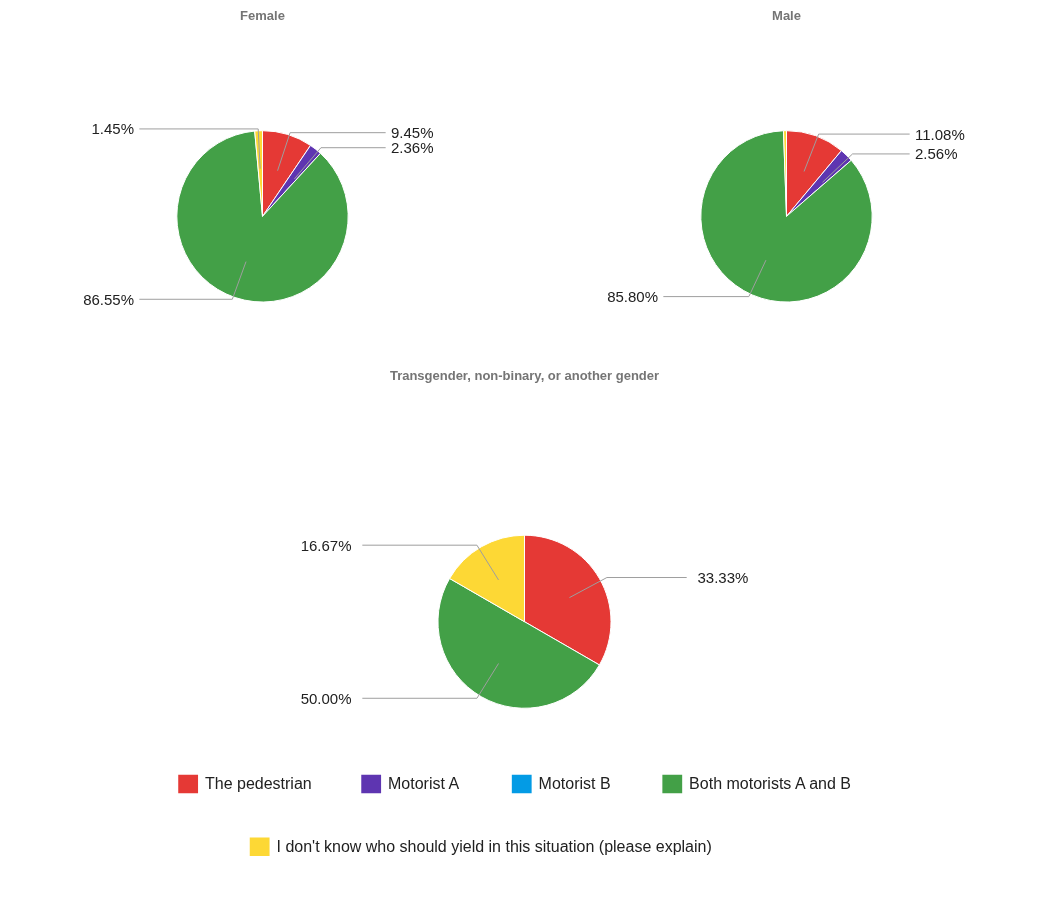 The width and height of the screenshot is (1048, 898). What do you see at coordinates (786, 15) in the screenshot?
I see `chart-title: Male` at bounding box center [786, 15].